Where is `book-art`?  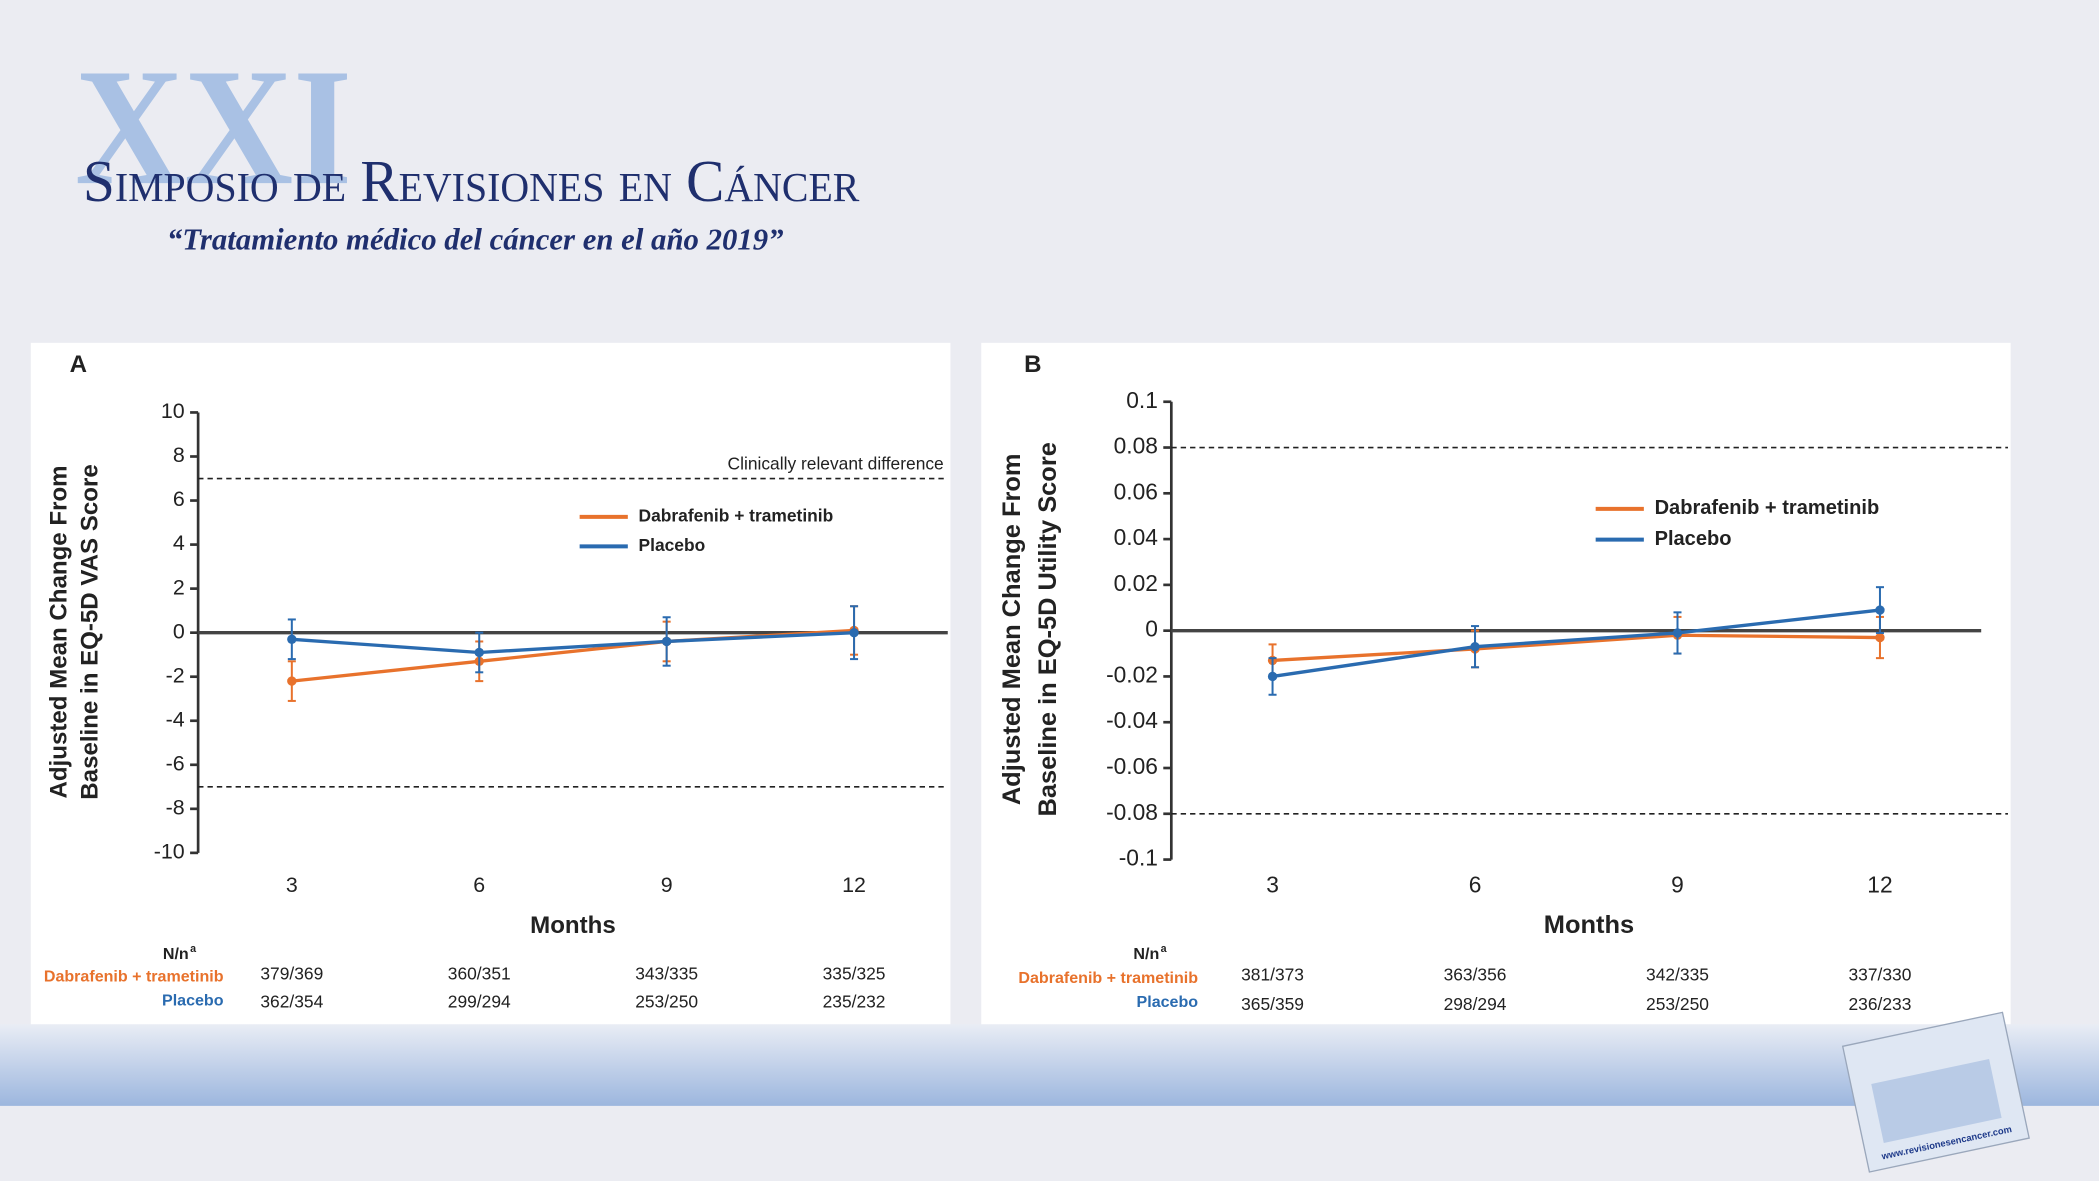 book-art is located at coordinates (1936, 1100).